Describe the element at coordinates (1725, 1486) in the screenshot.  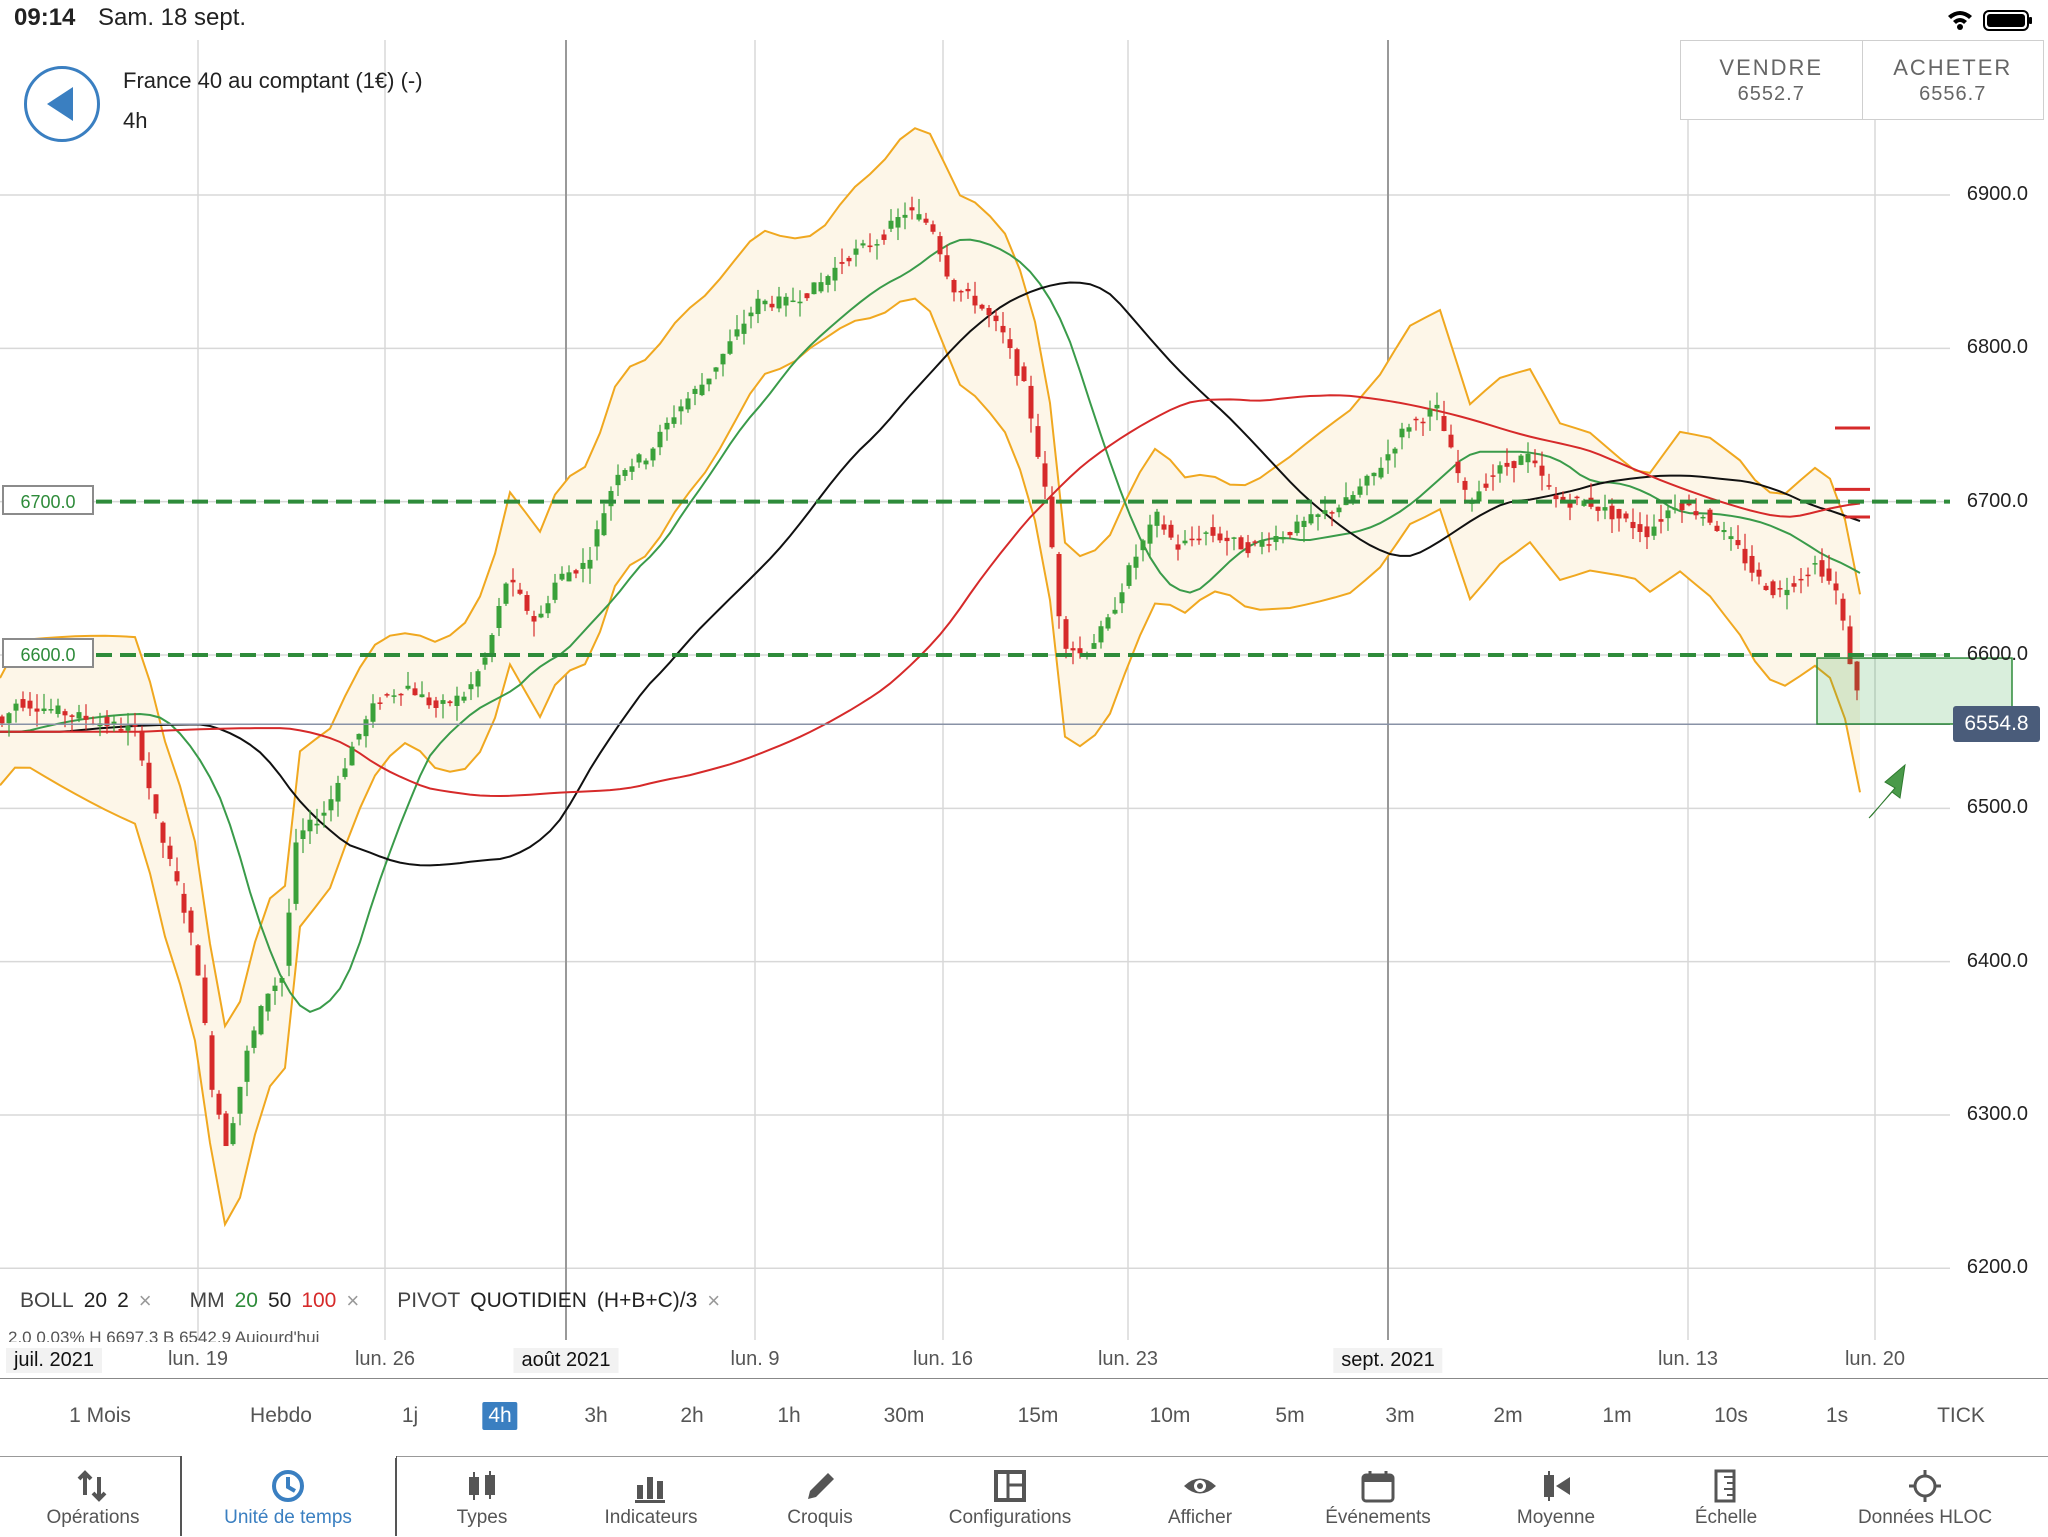
I see `scale-icon` at that location.